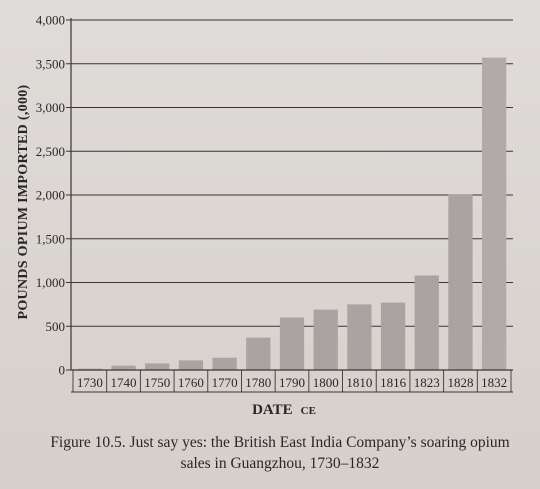 The width and height of the screenshot is (540, 489). I want to click on y-tick-label: 3,500, so click(50, 63).